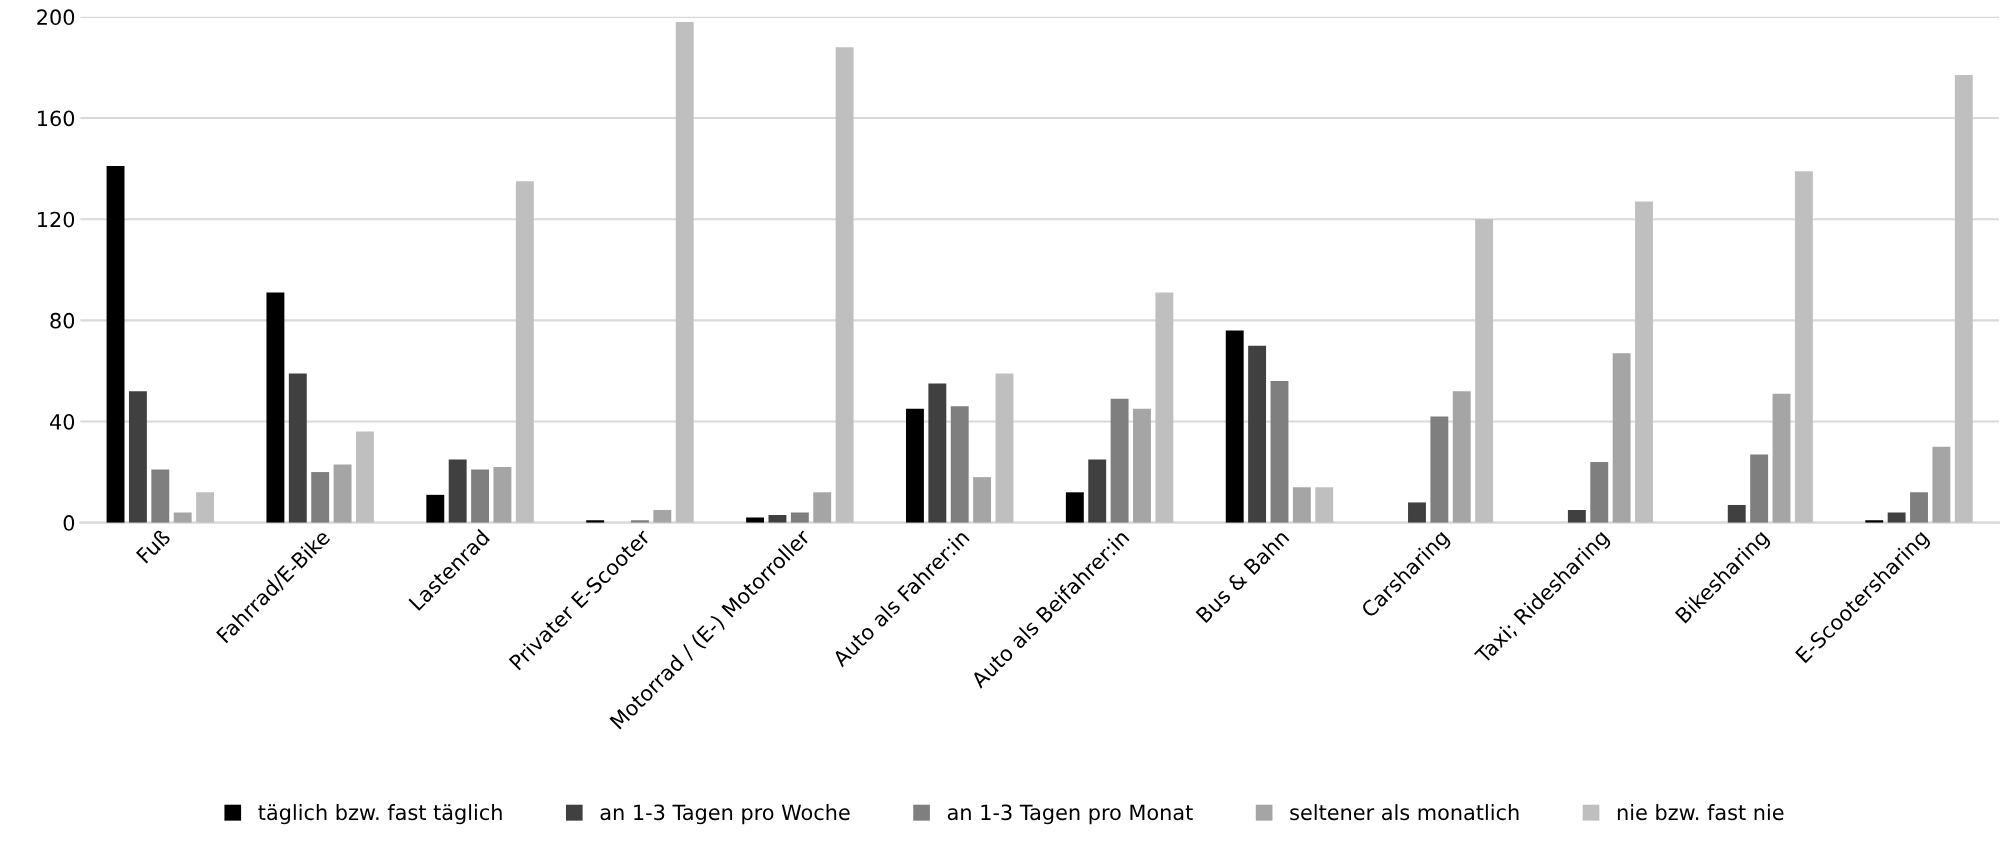 This screenshot has height=843, width=2009. I want to click on x-tick-label: Fuß, so click(153, 546).